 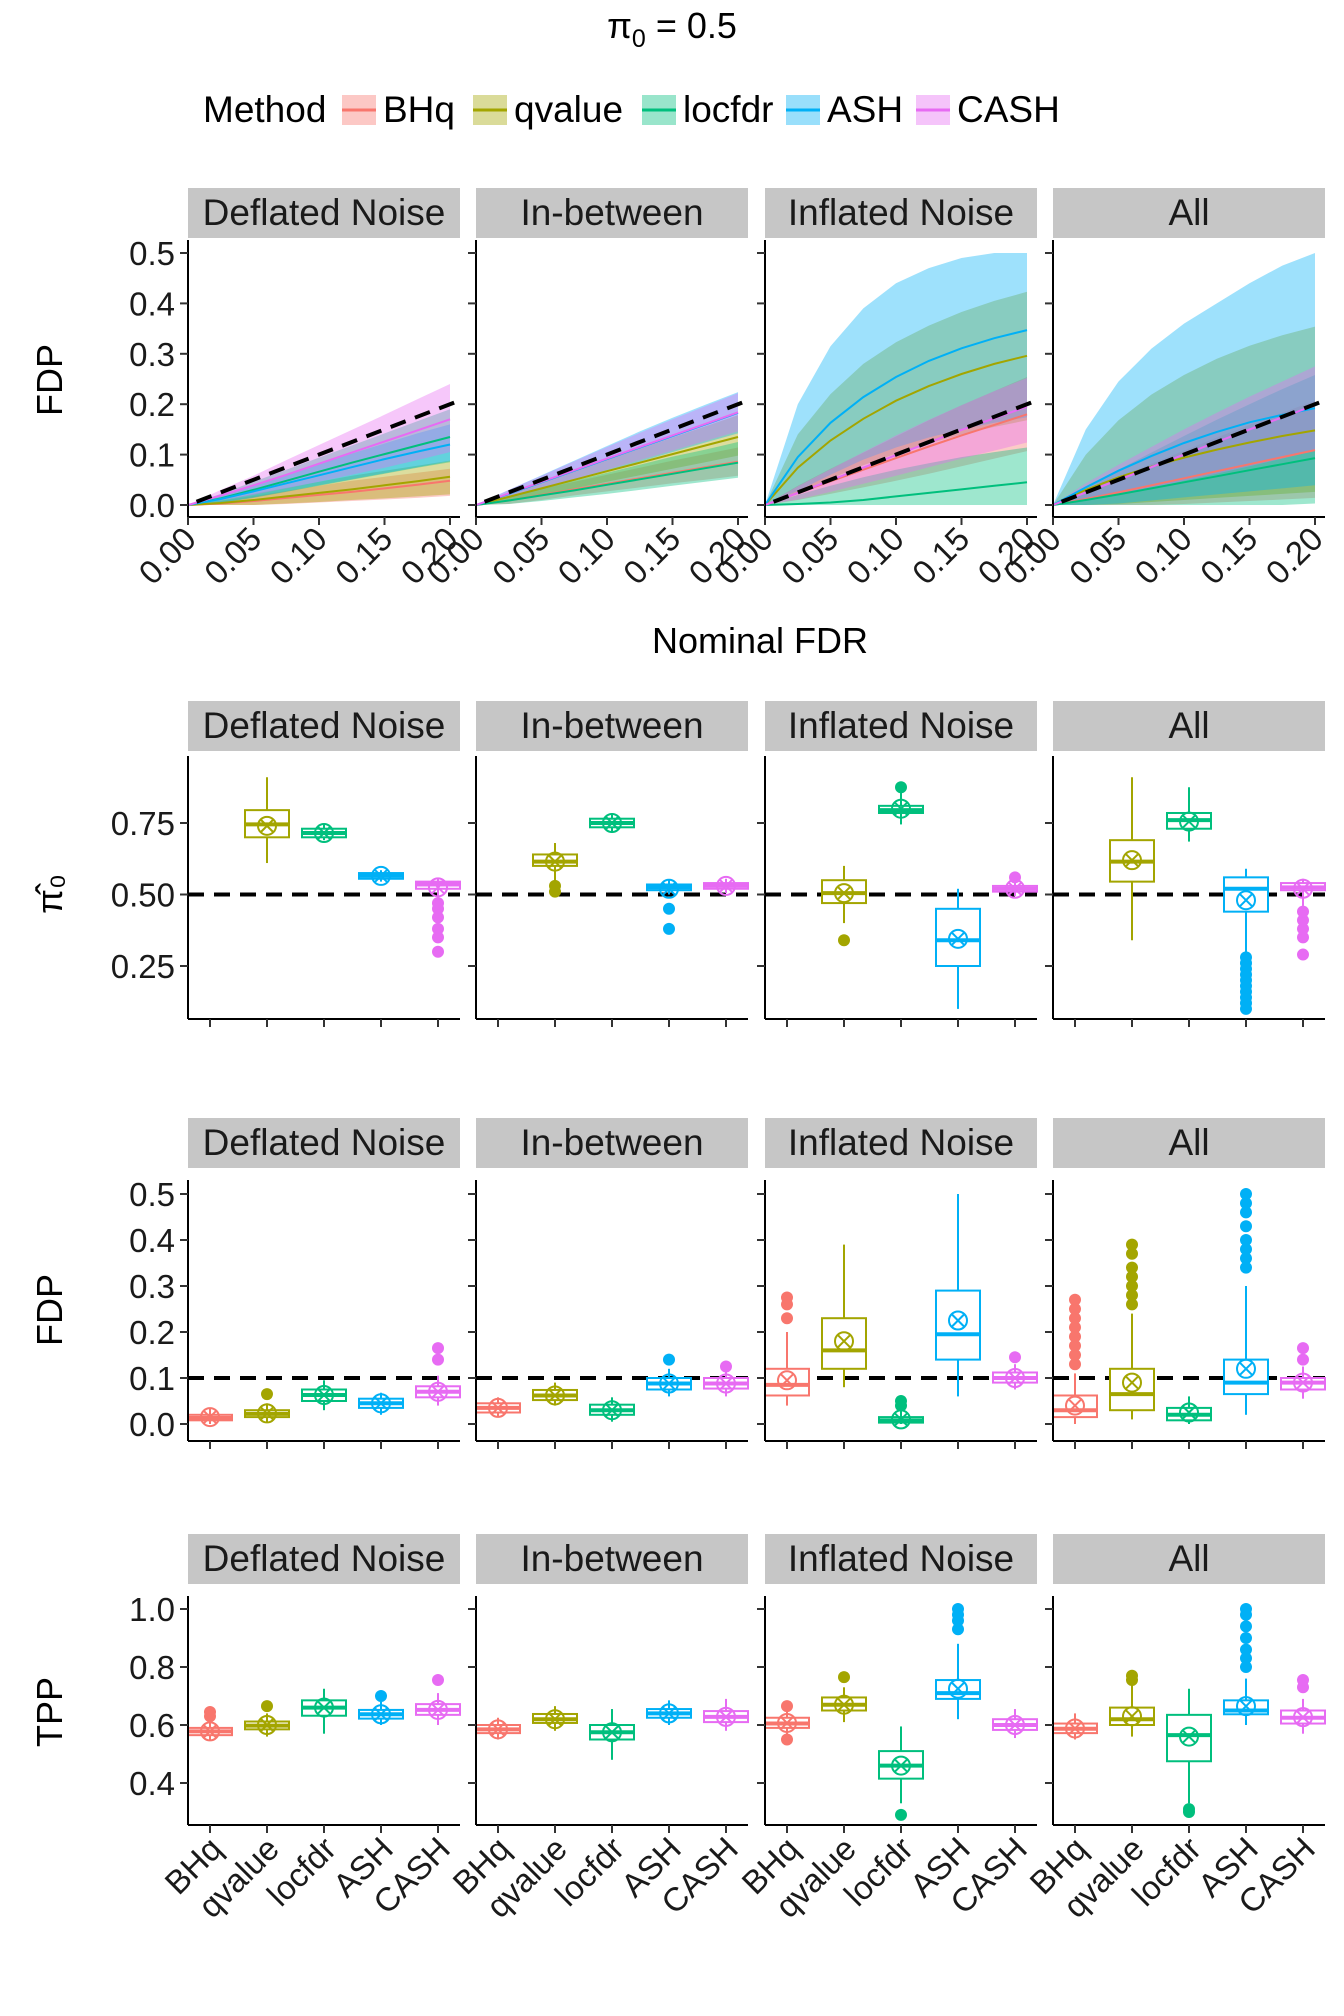 What do you see at coordinates (1184, 477) in the screenshot?
I see `line-bhq` at bounding box center [1184, 477].